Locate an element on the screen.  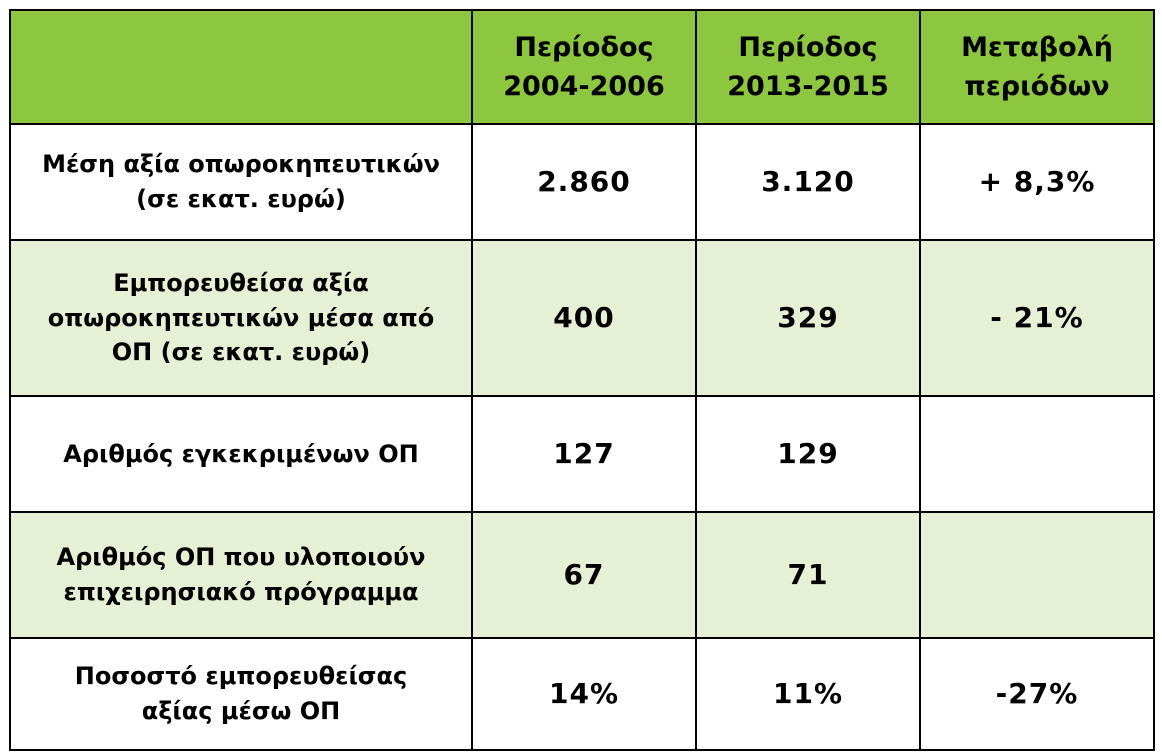
row-label: Αριθμός εγκεκριμένων ΟΠ is located at coordinates (241, 454).